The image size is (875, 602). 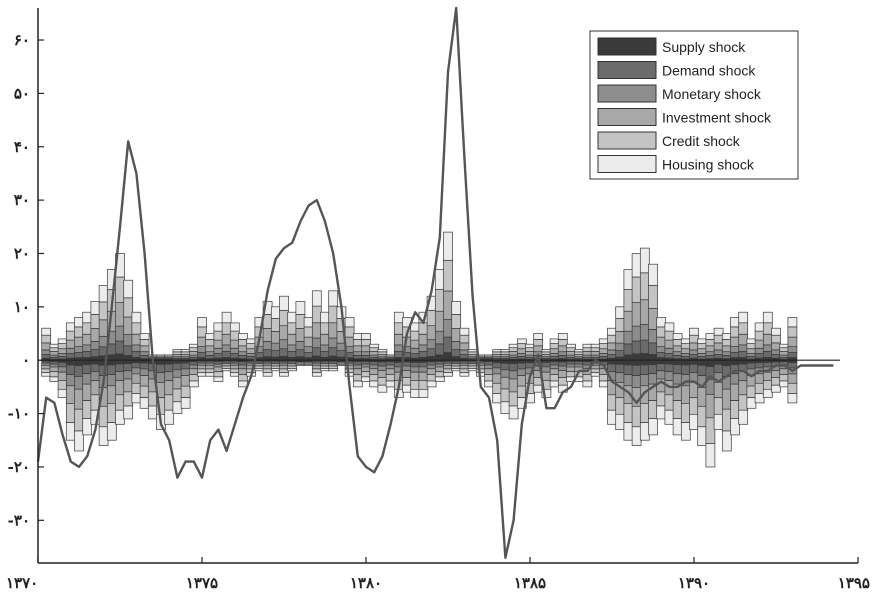 I want to click on legend-label: Investment shock, so click(x=717, y=118).